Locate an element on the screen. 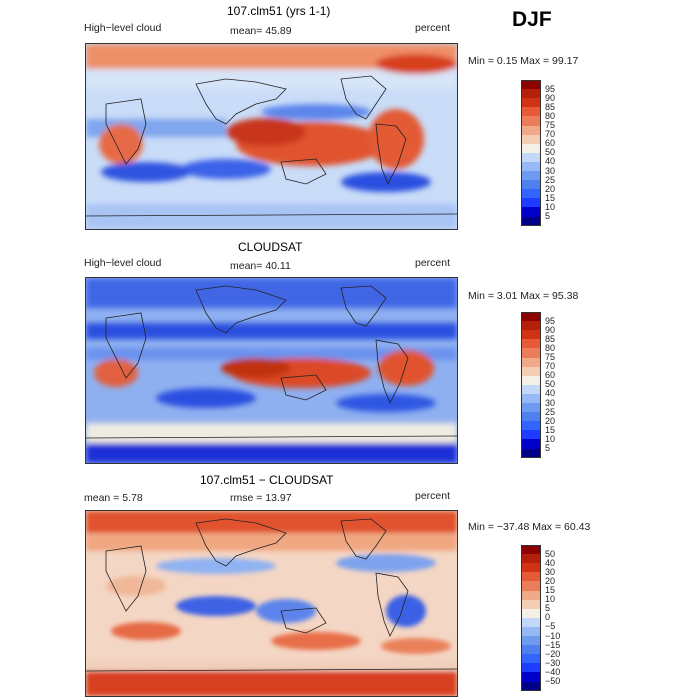  panel3-map-svg is located at coordinates (271, 603).